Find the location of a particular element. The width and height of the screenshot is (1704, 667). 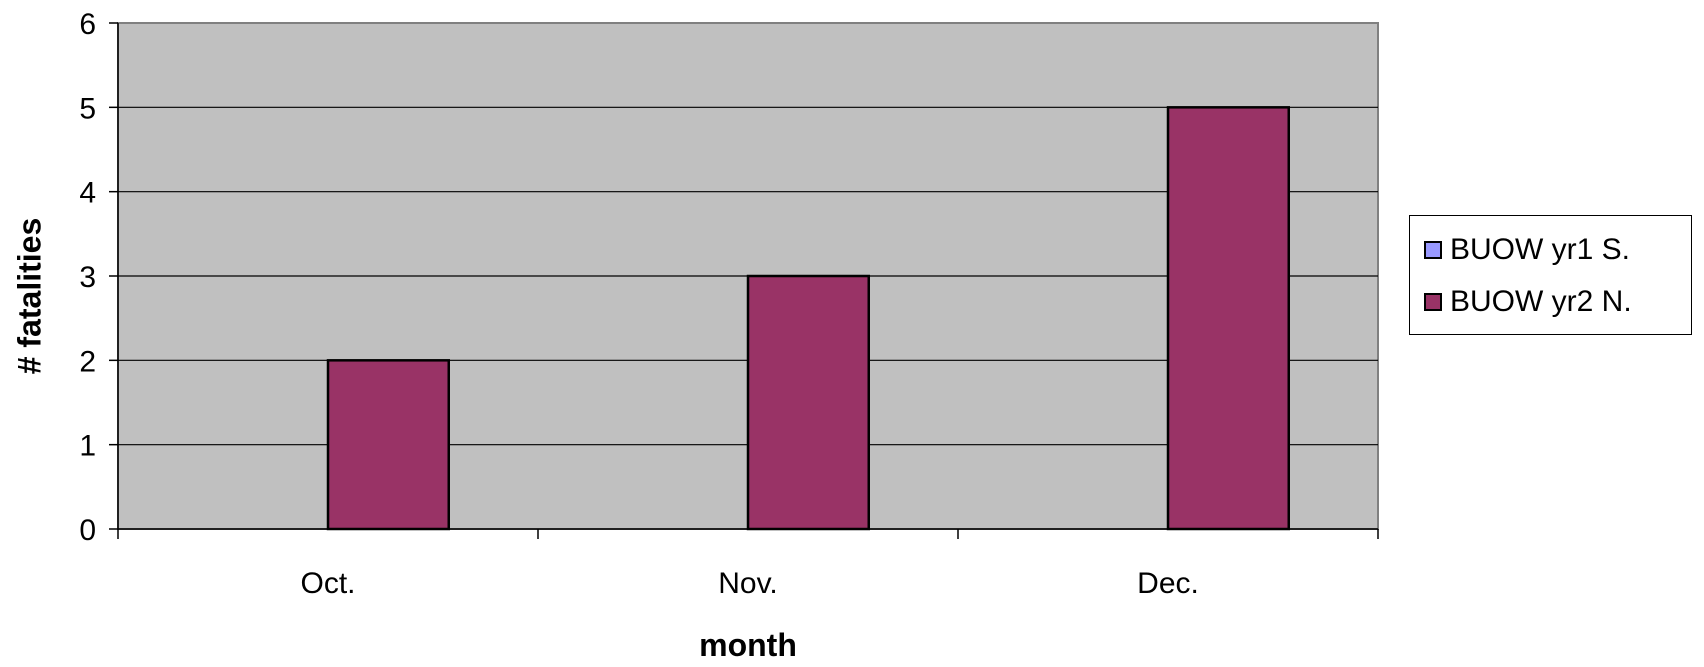

y-tick-label: 2 is located at coordinates (87, 361).